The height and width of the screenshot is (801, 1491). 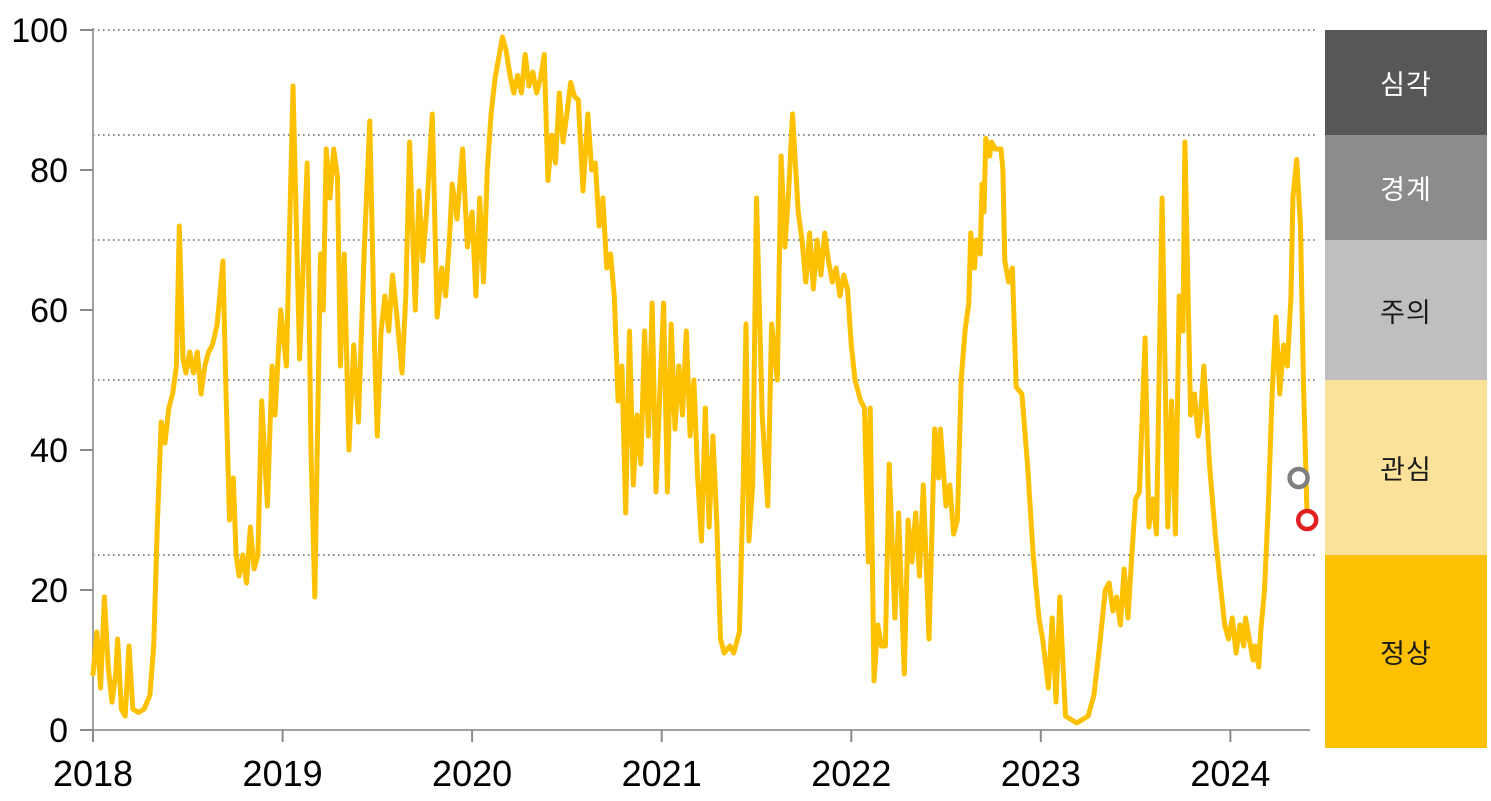 What do you see at coordinates (1303, 499) in the screenshot?
I see `end-markers` at bounding box center [1303, 499].